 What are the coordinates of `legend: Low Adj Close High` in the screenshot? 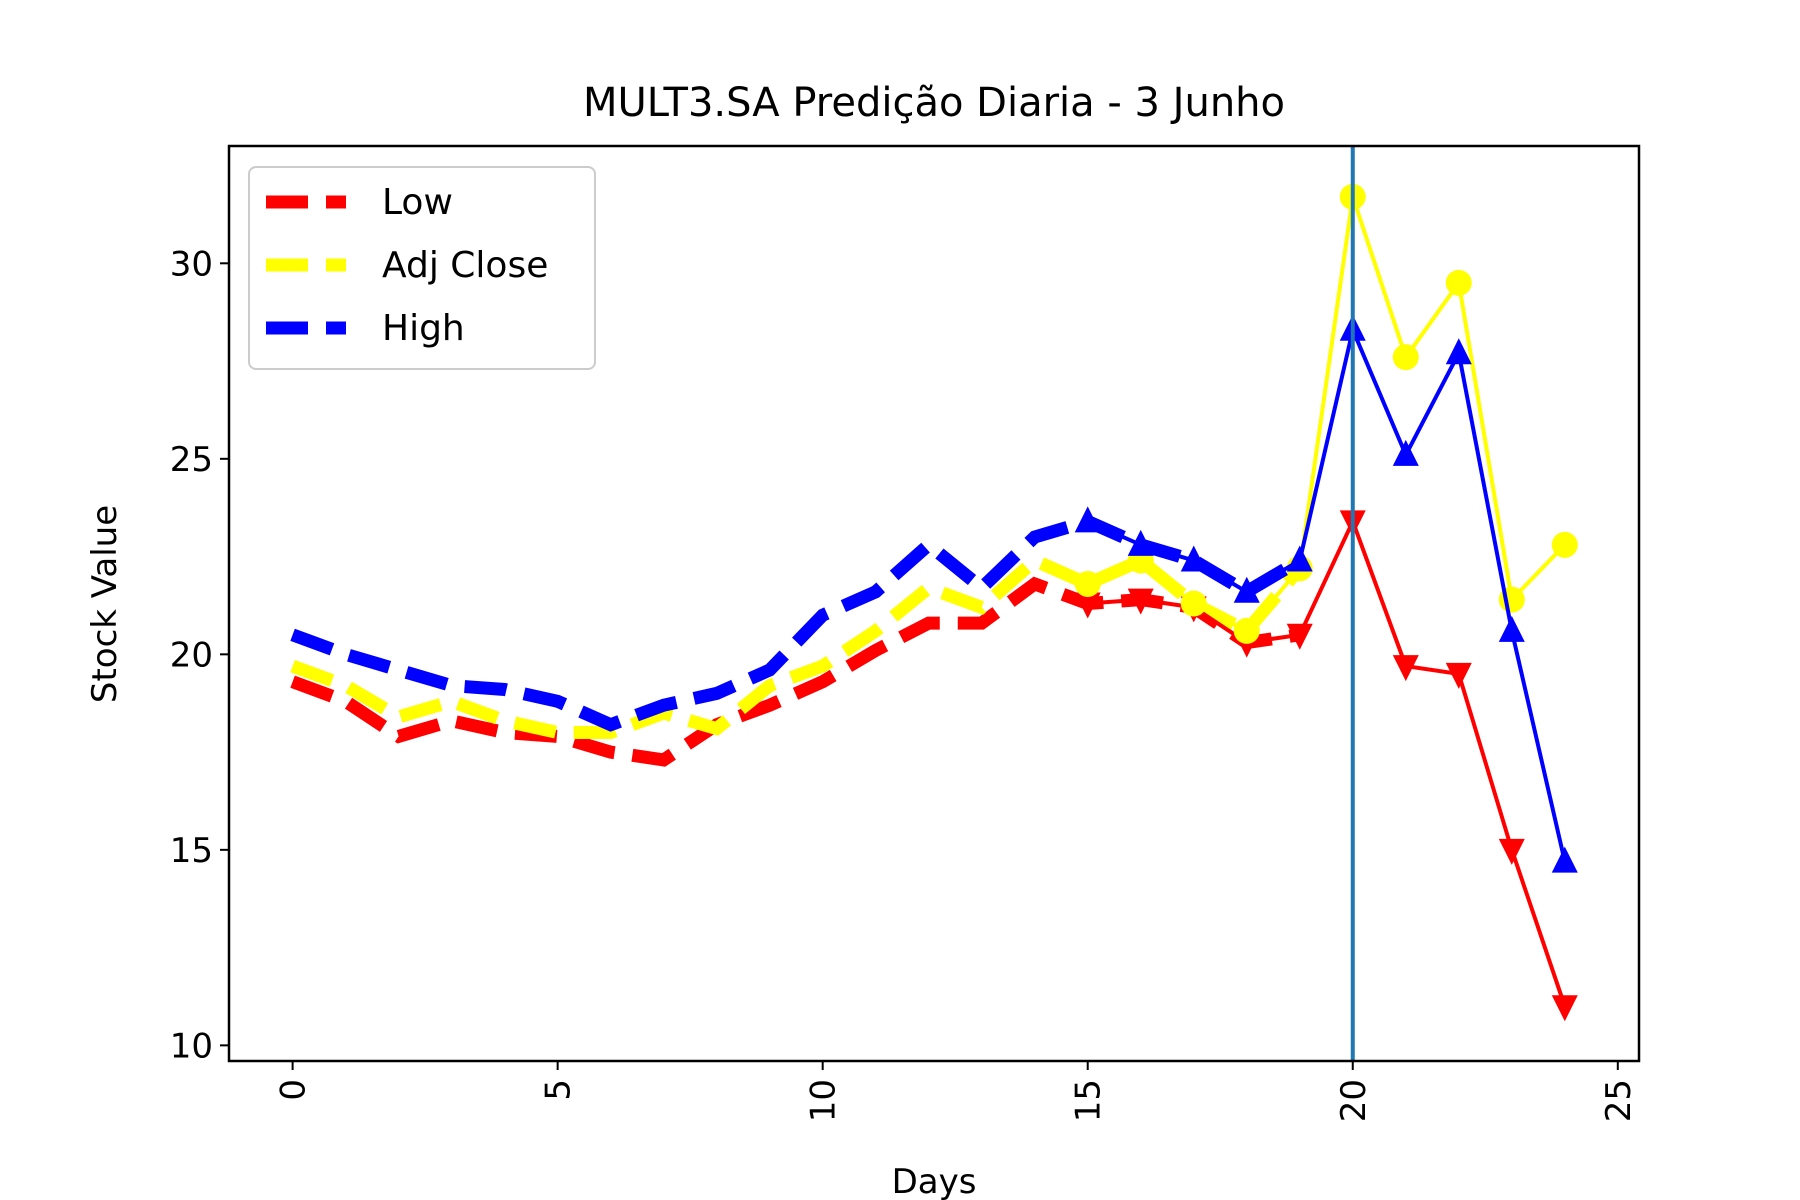 It's located at (422, 268).